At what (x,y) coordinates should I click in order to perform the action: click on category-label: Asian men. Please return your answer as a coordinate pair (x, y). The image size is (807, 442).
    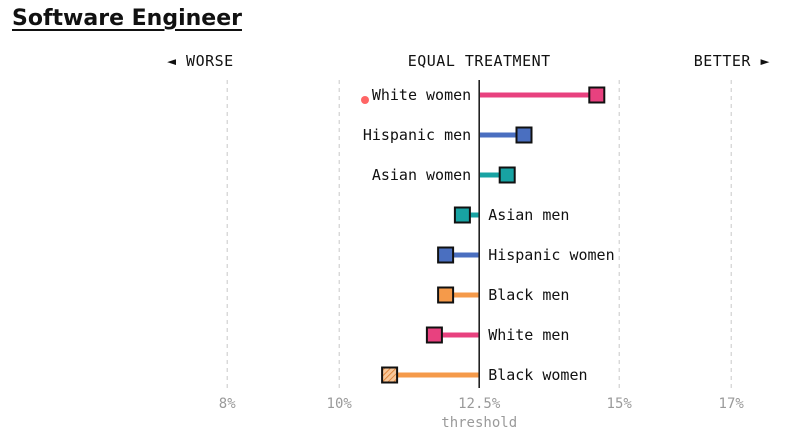
    Looking at the image, I should click on (528, 215).